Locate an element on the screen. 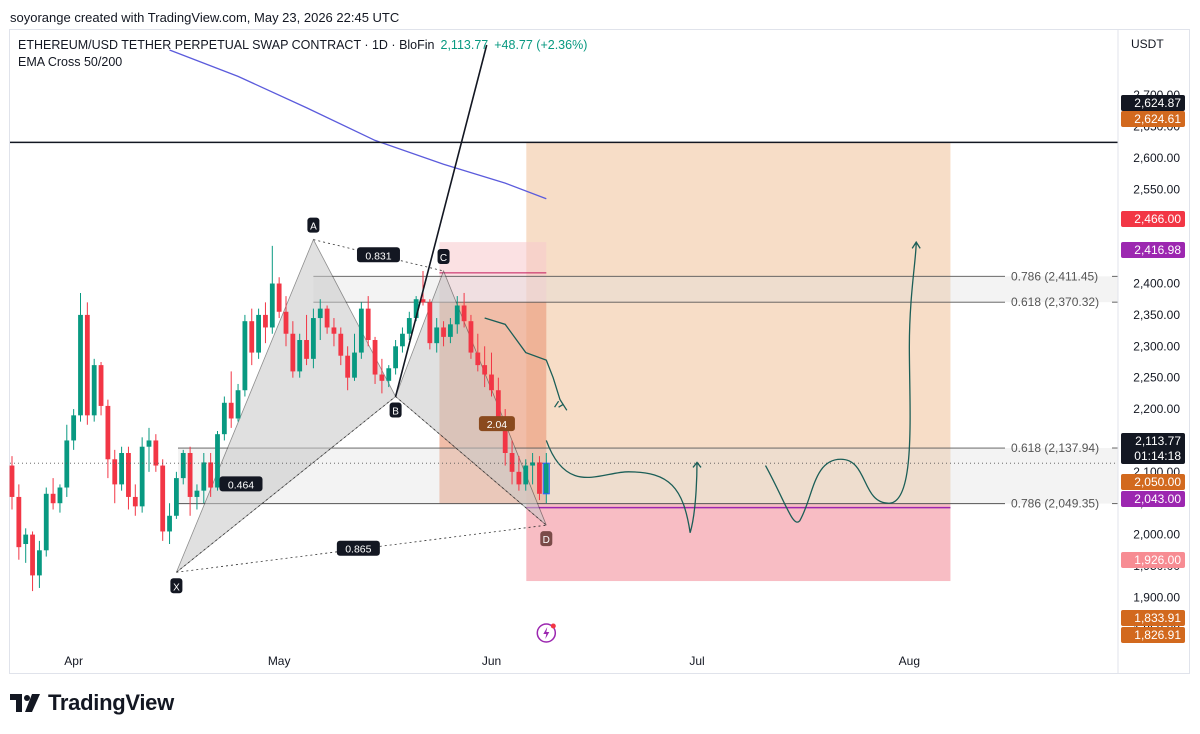  fib-label: 0.618 (2,370.32) is located at coordinates (1055, 302).